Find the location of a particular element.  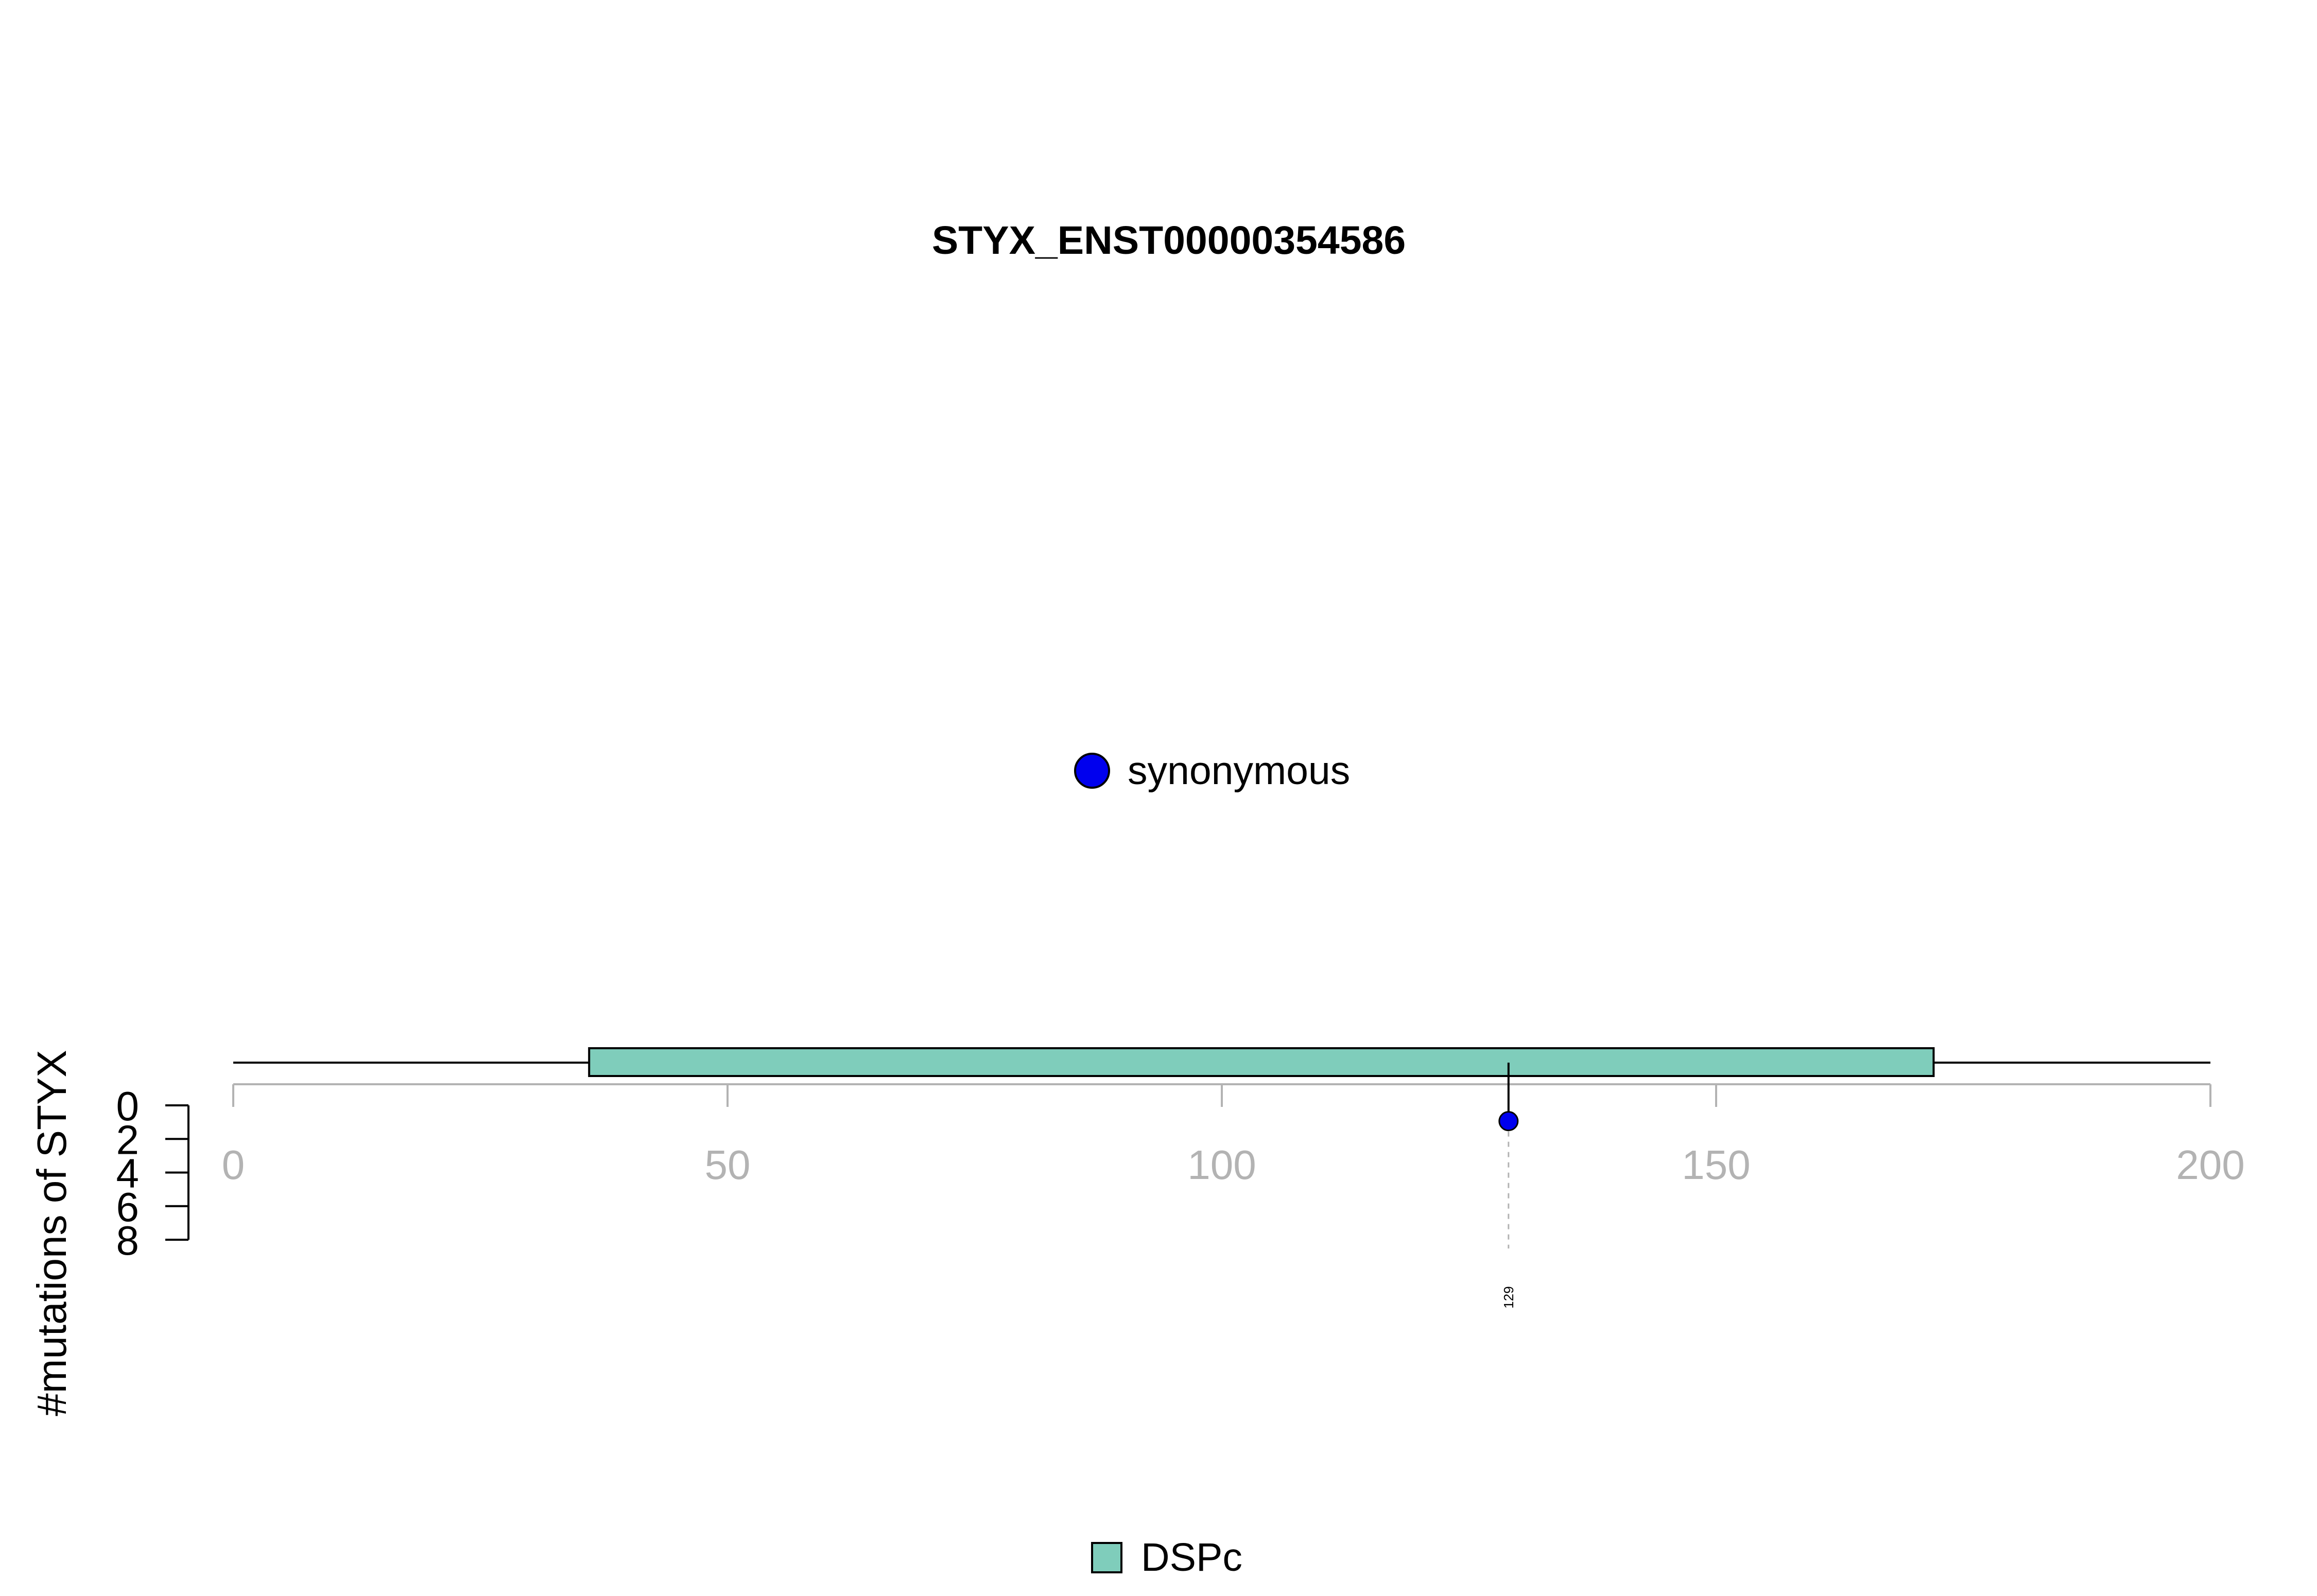

chart-title: STYX_ENST00000354586 is located at coordinates (1169, 241).